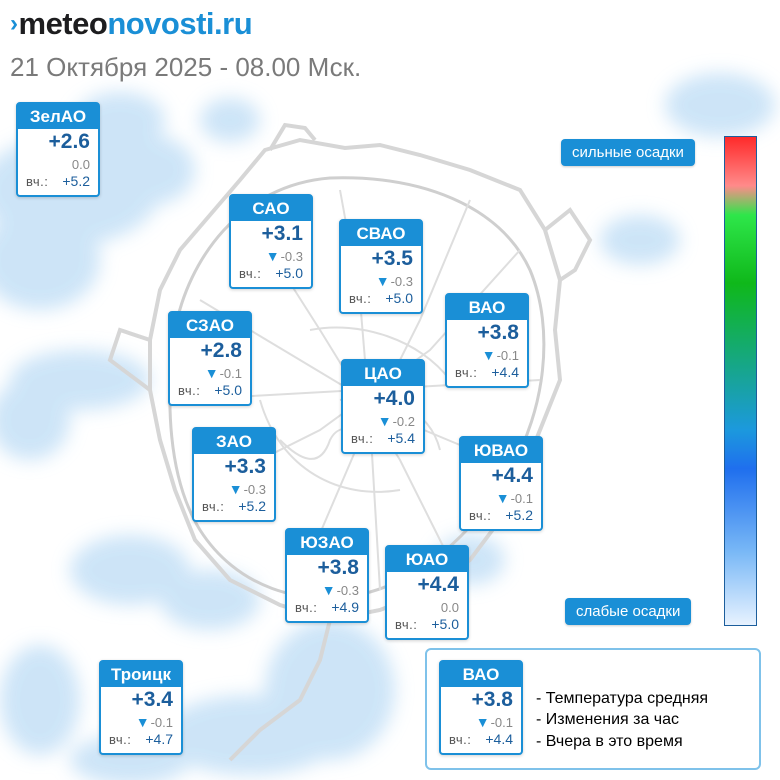  I want to click on district-name: САО, so click(271, 208).